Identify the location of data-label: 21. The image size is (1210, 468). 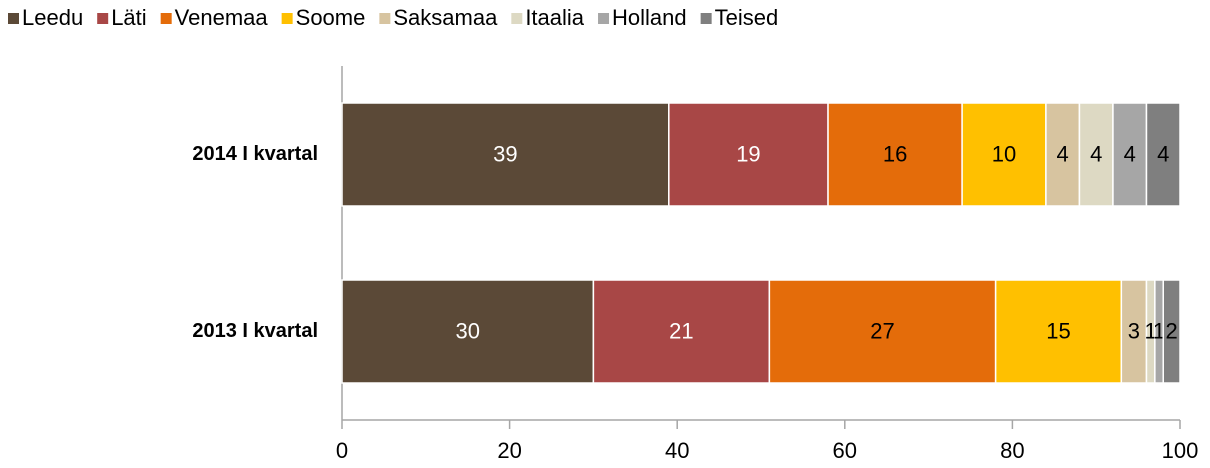
(681, 330).